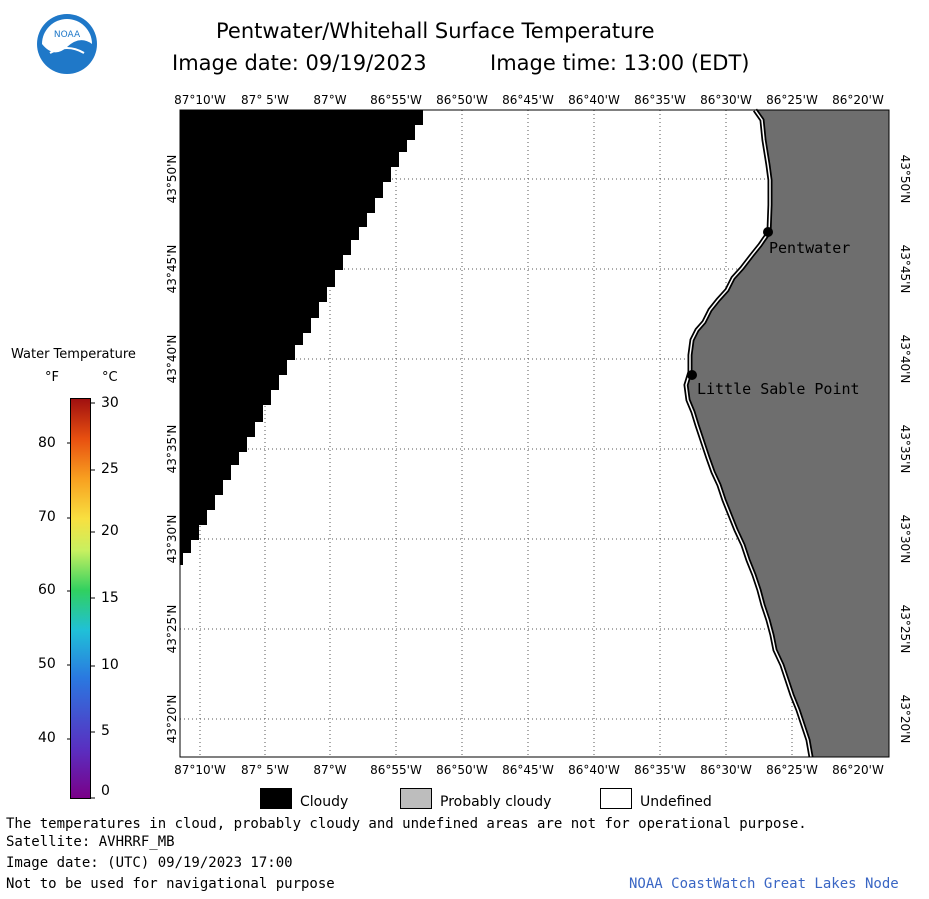 Image resolution: width=929 pixels, height=899 pixels. I want to click on f-tick-40: 40, so click(47, 738).